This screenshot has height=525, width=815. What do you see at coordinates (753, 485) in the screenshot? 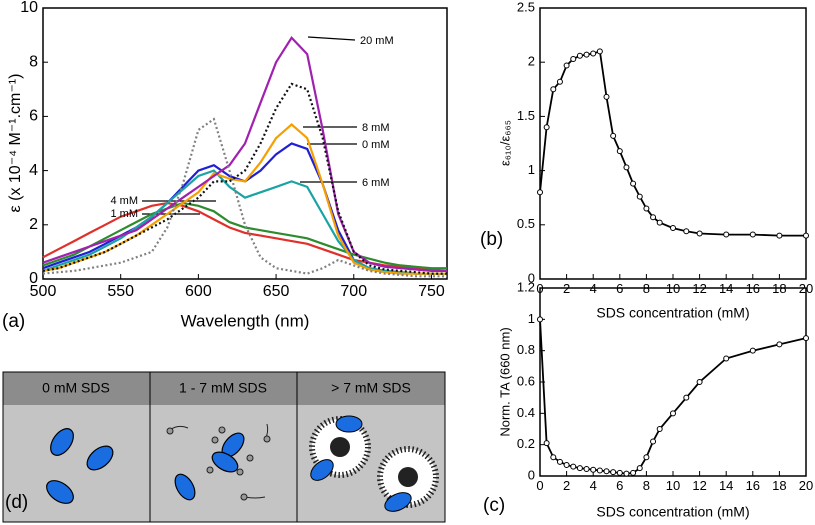
I see `x-tick-label: 16` at bounding box center [753, 485].